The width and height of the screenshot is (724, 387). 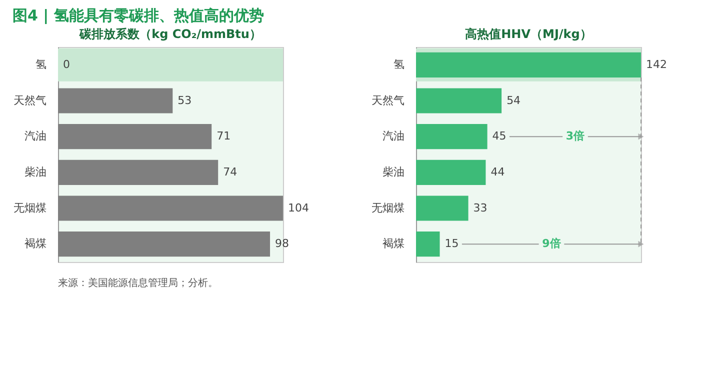 I want to click on source-note: 来源：美国能源信息管理局；分析。, so click(x=138, y=283).